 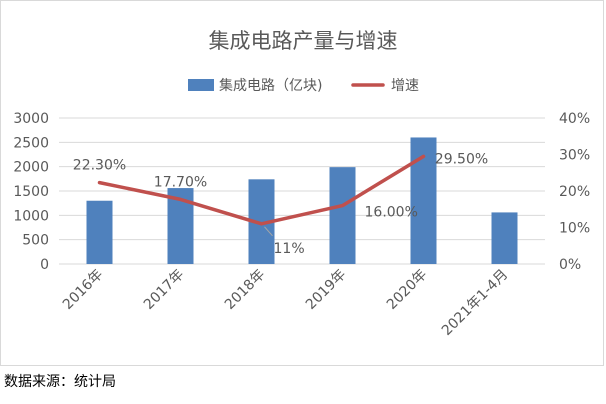 I want to click on x-tick-label: 2021年1-4月, so click(x=475, y=303).